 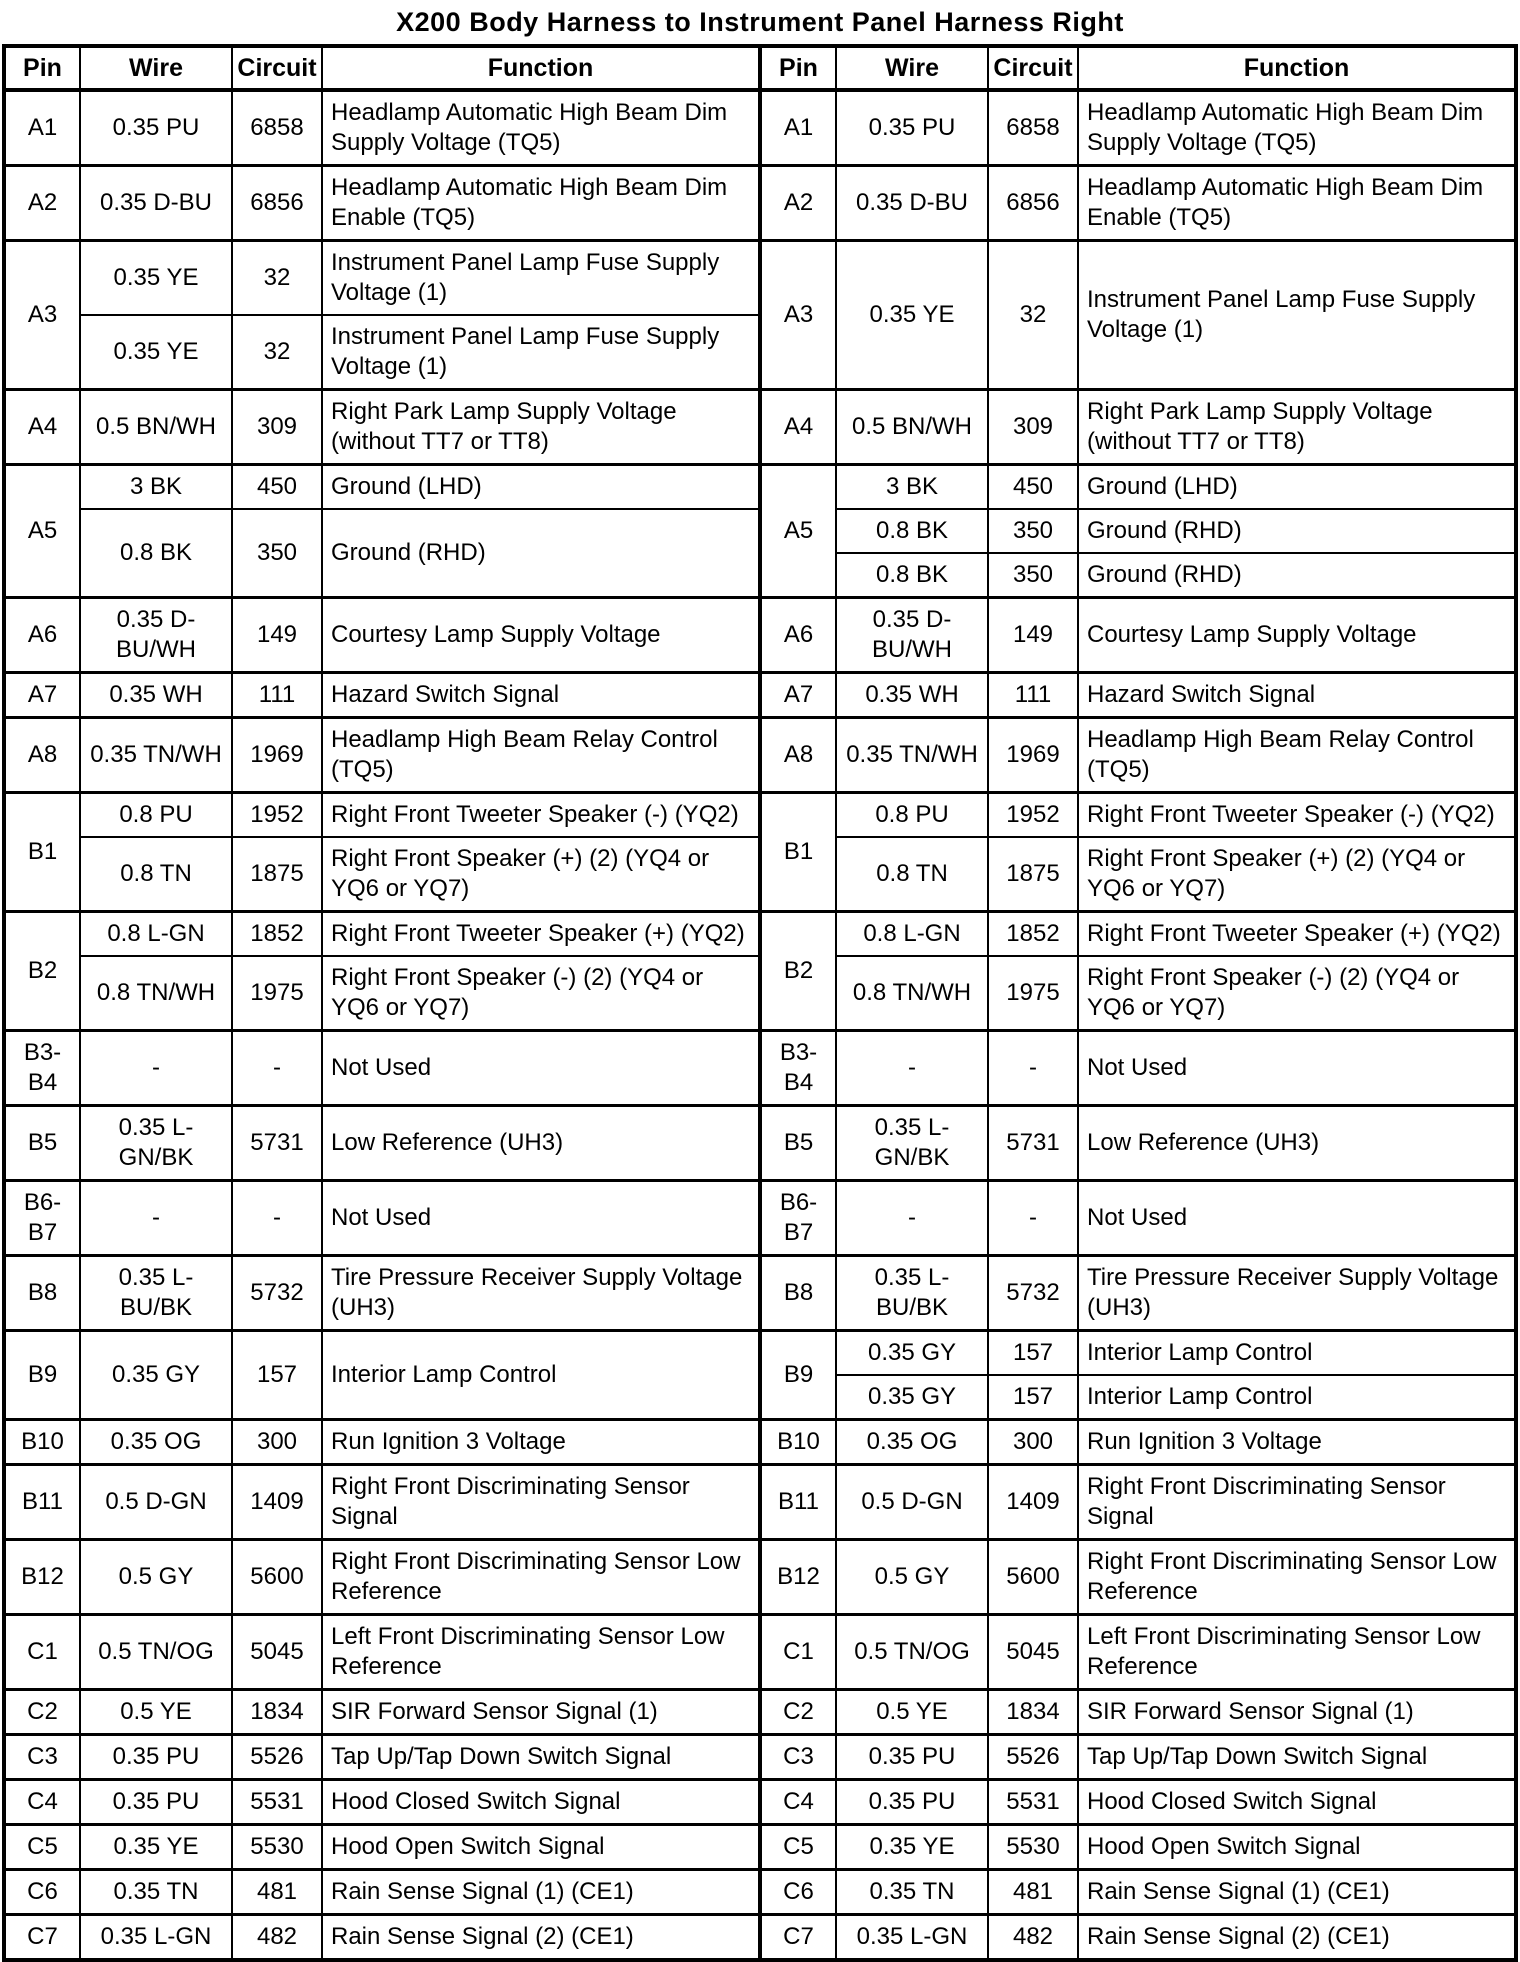 What do you see at coordinates (912, 1802) in the screenshot?
I see `right-wire-cell: 0.35 PU` at bounding box center [912, 1802].